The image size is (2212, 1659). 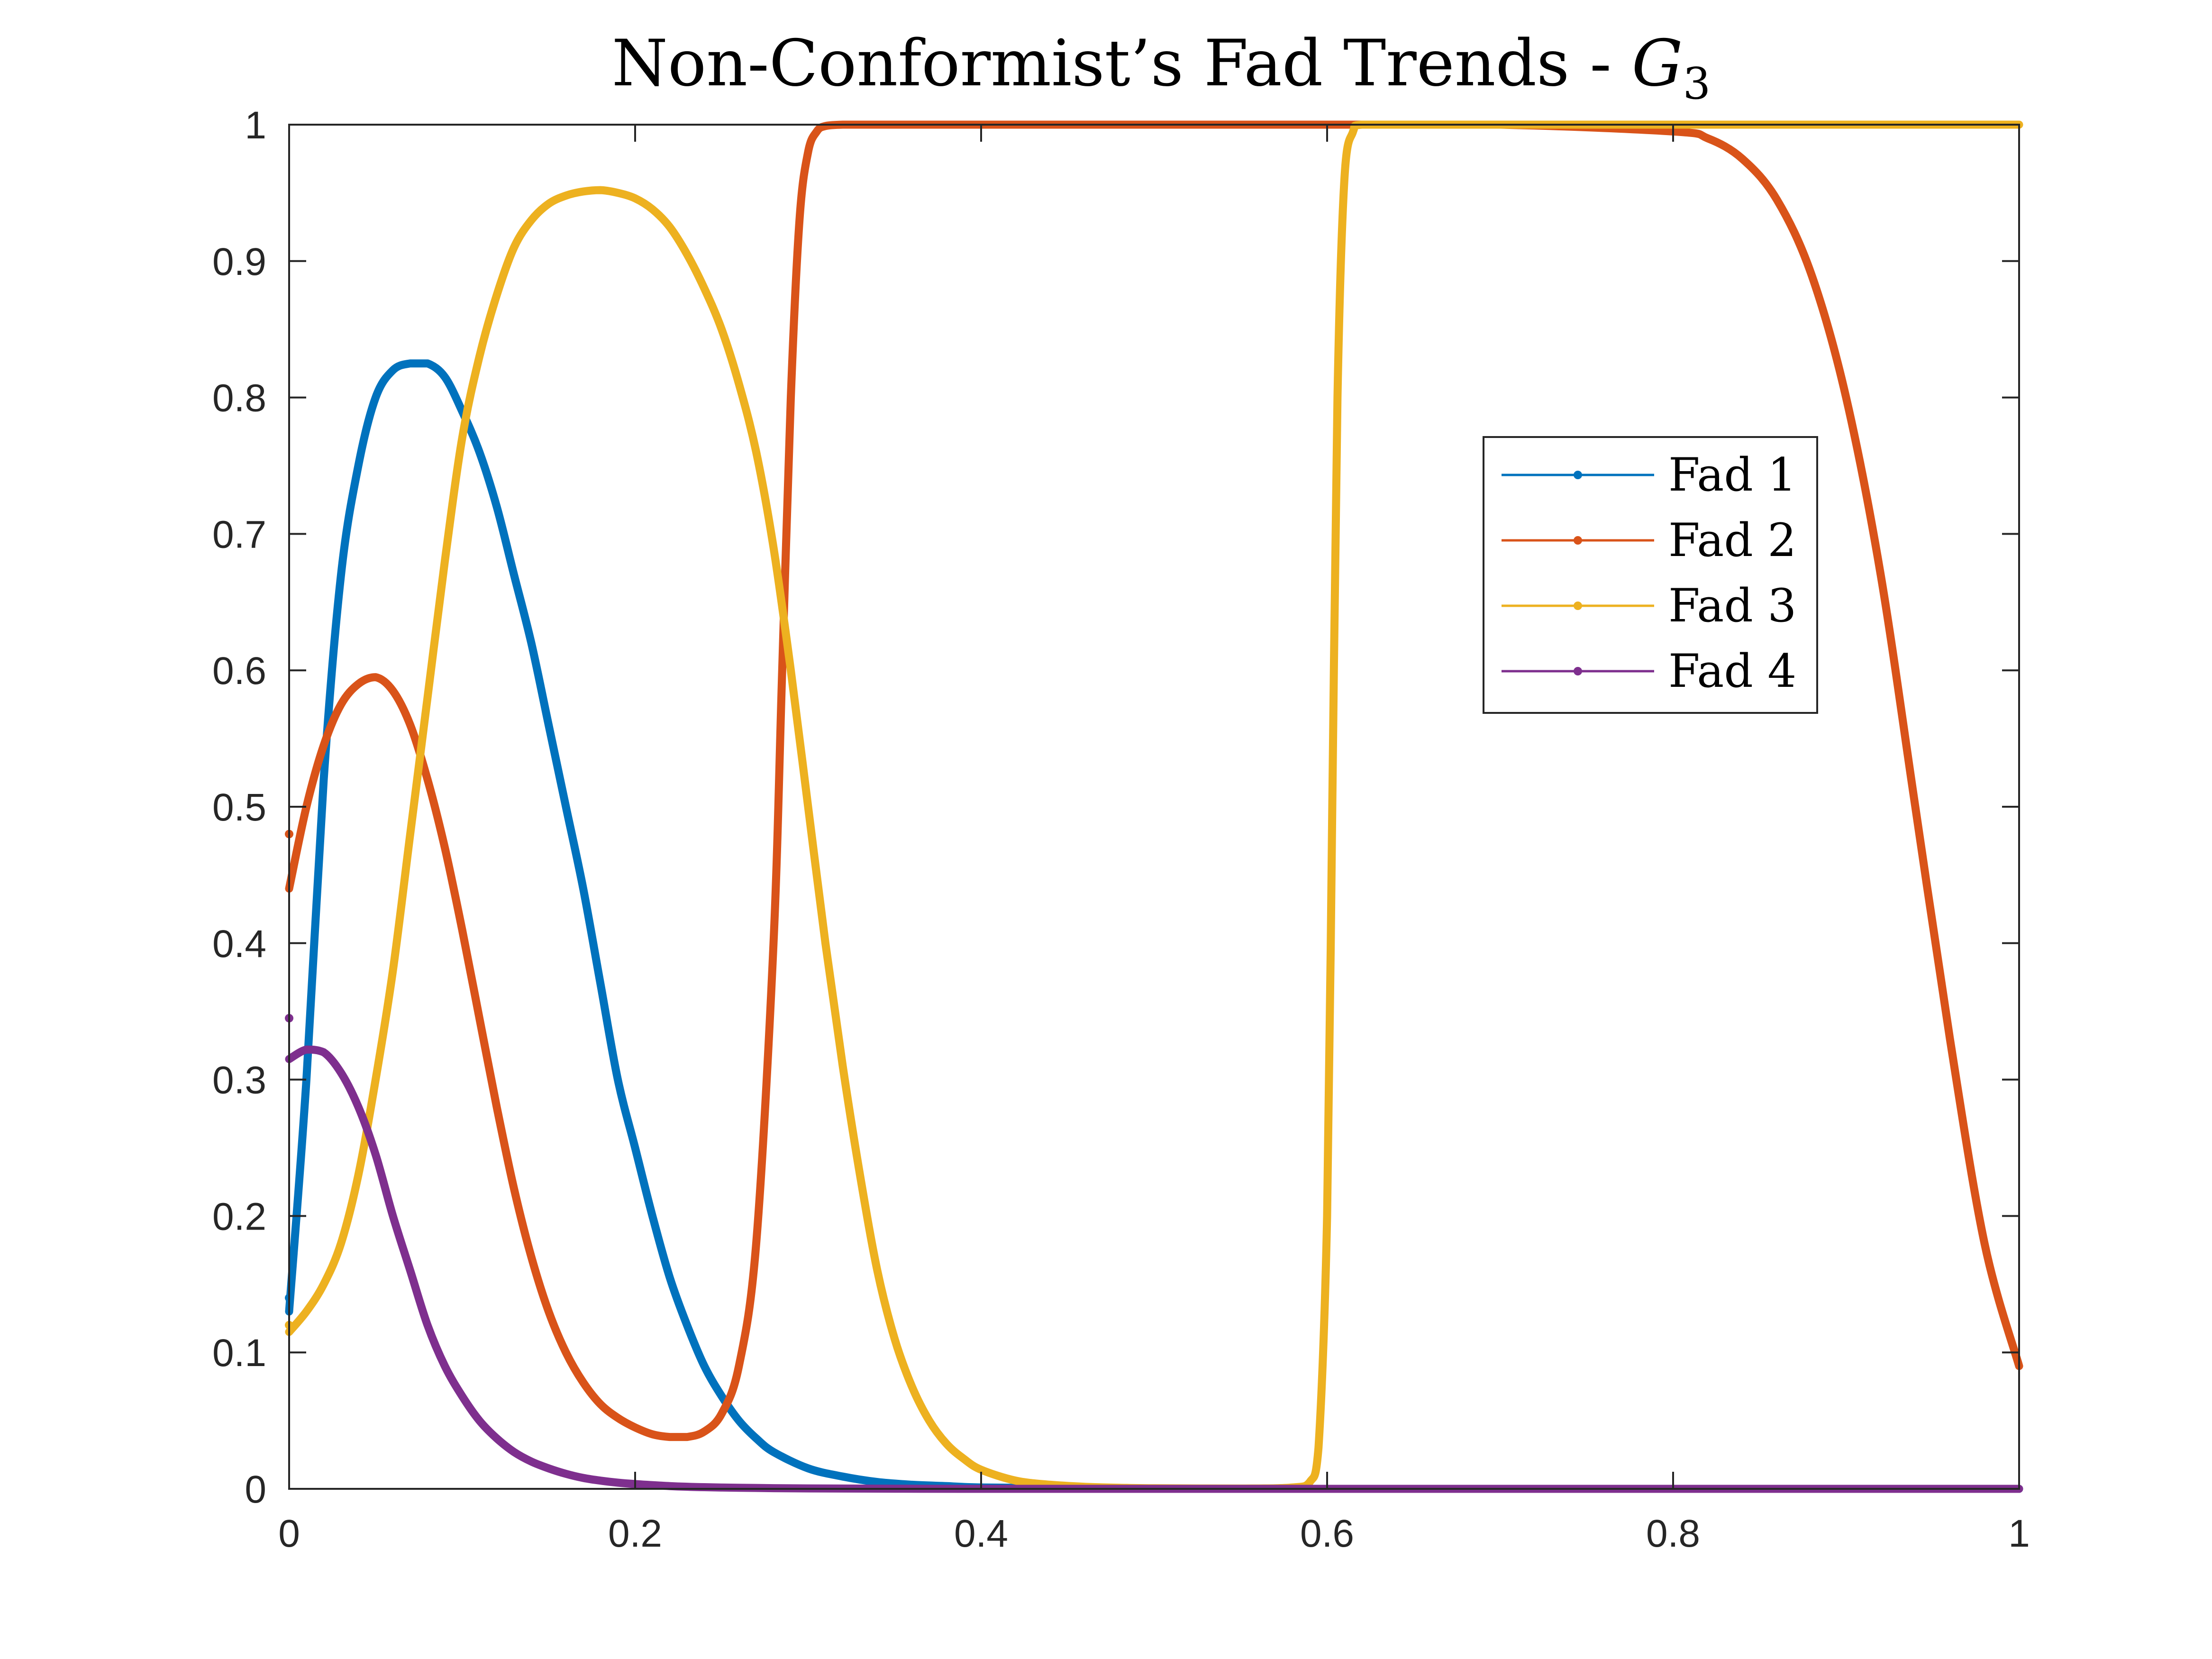 What do you see at coordinates (239, 261) in the screenshot?
I see `y-tick-label: 0.9` at bounding box center [239, 261].